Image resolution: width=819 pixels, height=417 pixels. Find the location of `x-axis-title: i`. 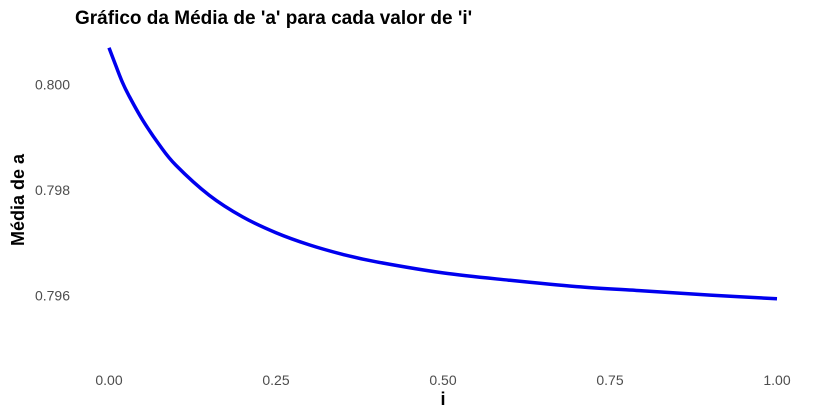

x-axis-title: i is located at coordinates (442, 399).